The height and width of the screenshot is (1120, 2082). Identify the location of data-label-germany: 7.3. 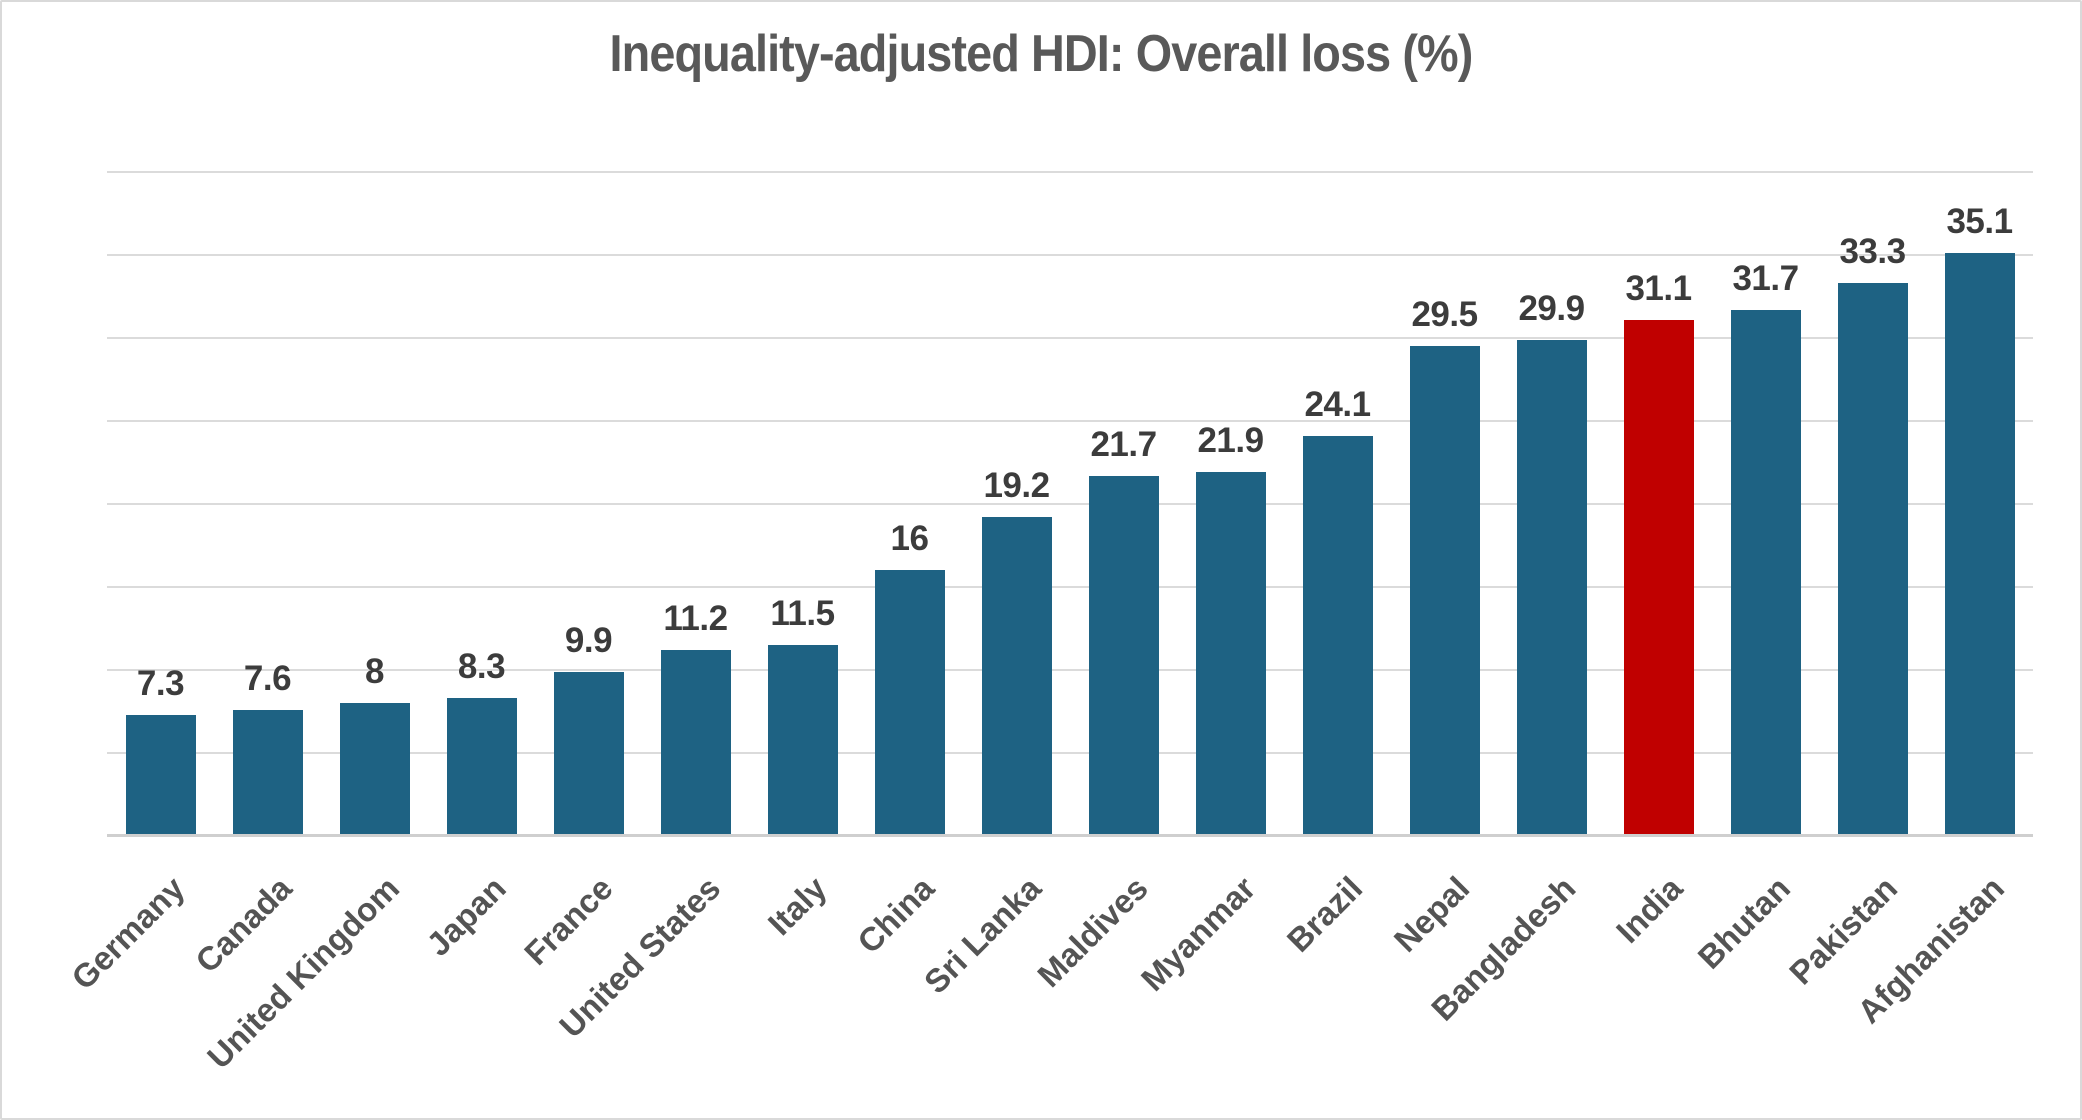
(160, 683).